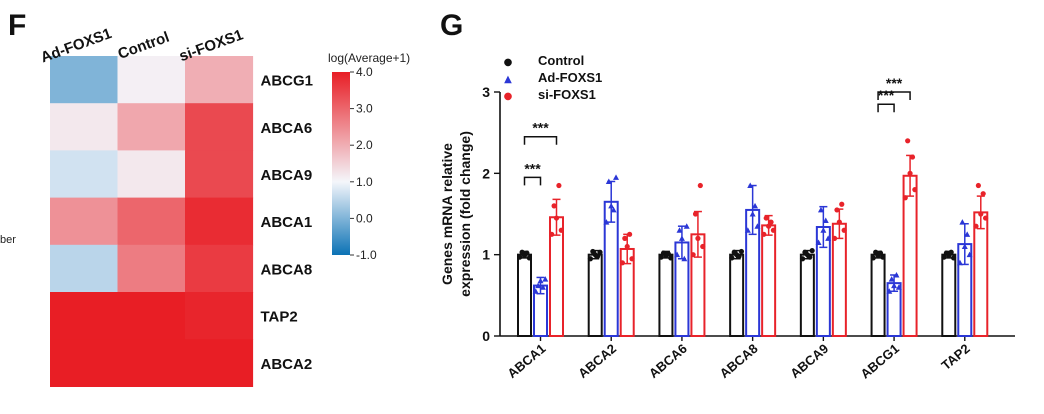 This screenshot has width=1044, height=414. What do you see at coordinates (465, 214) in the screenshot?
I see `y-axis-label: expression (fold change)` at bounding box center [465, 214].